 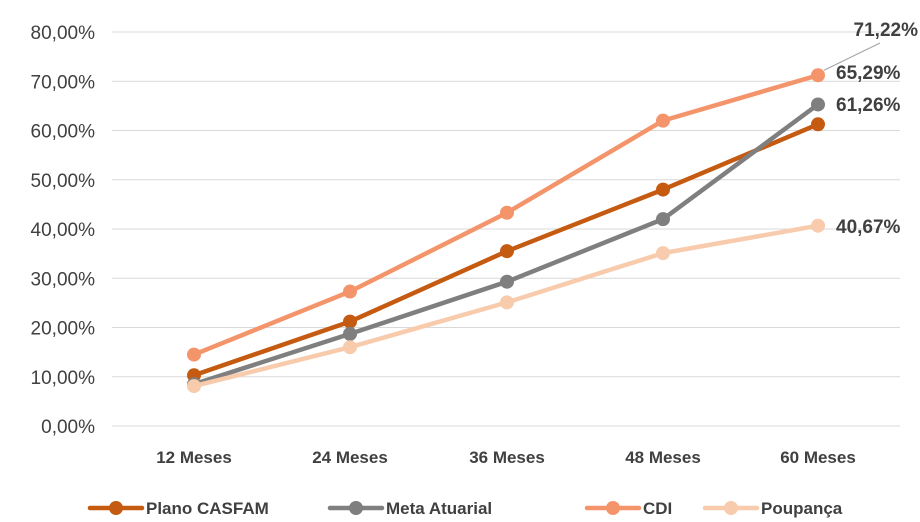 What do you see at coordinates (63, 181) in the screenshot?
I see `y-tick-label: 50,00%` at bounding box center [63, 181].